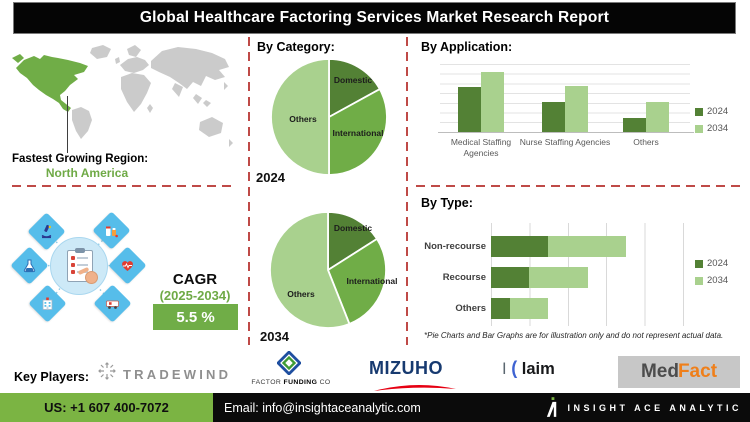 This screenshot has width=750, height=422. I want to click on cagr-value: 5.5 %, so click(195, 317).